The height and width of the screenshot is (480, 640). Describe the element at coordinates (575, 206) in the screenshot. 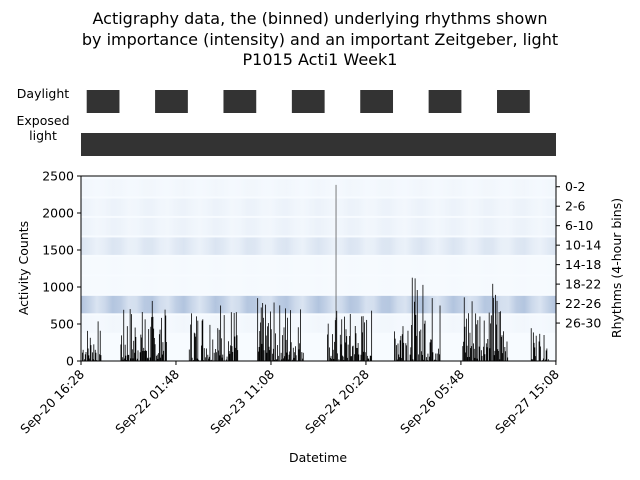

I see `y2-tick-label: 2-6` at that location.